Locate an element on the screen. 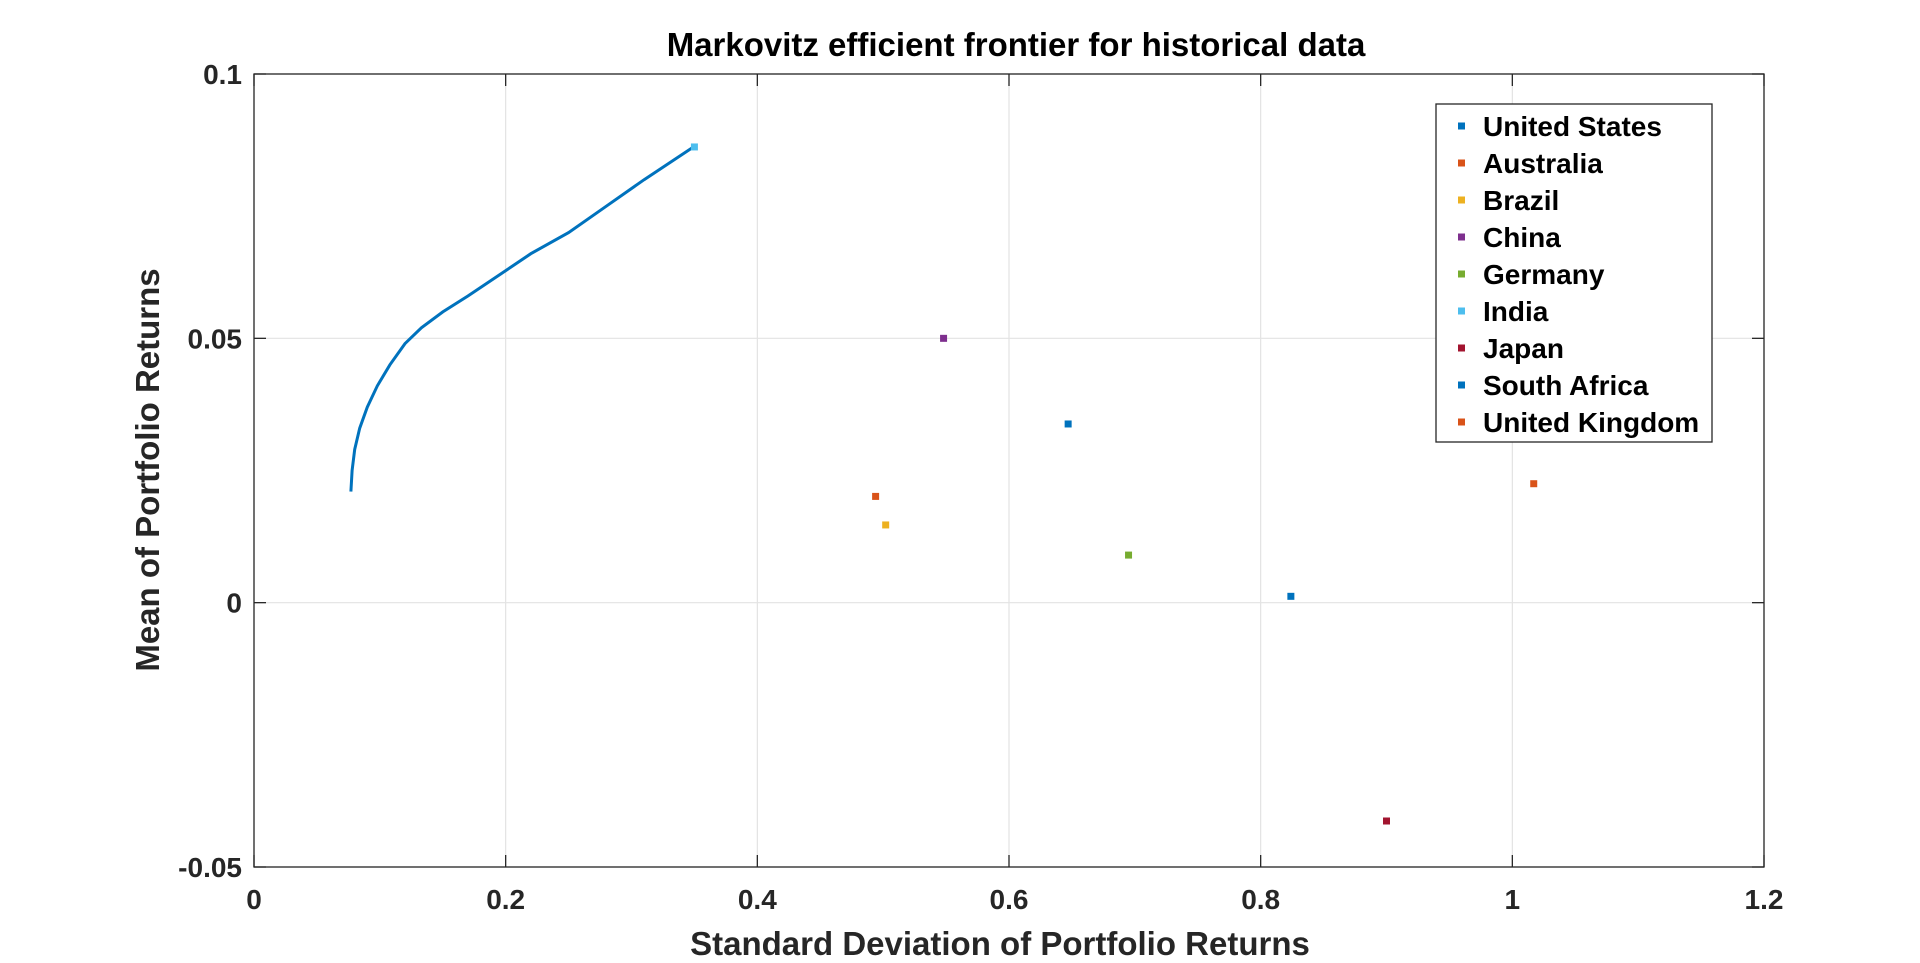 The width and height of the screenshot is (1920, 963). point-australia is located at coordinates (876, 496).